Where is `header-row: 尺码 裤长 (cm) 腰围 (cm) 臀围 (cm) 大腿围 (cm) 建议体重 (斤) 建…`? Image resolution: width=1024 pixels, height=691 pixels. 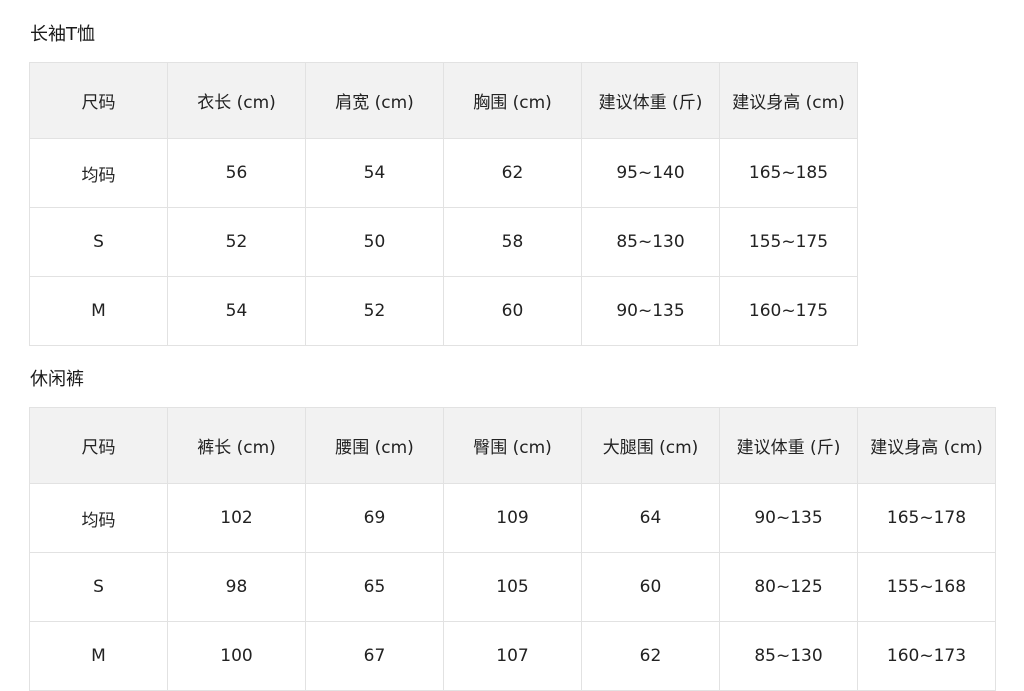
header-row: 尺码 裤长 (cm) 腰围 (cm) 臀围 (cm) 大腿围 (cm) 建议体重 (斤) 建… is located at coordinates (512, 445).